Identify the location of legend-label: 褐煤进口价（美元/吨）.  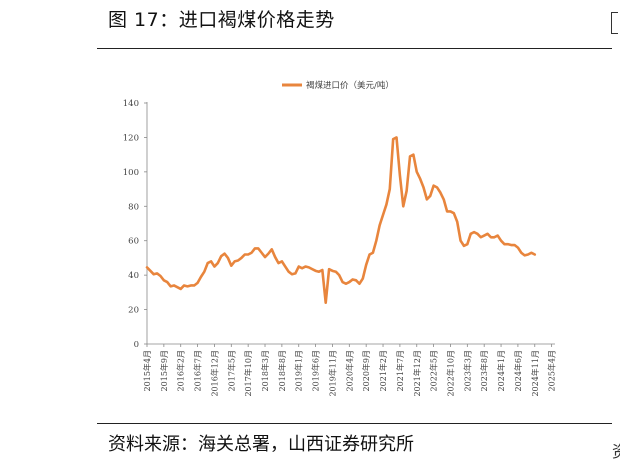
(350, 85).